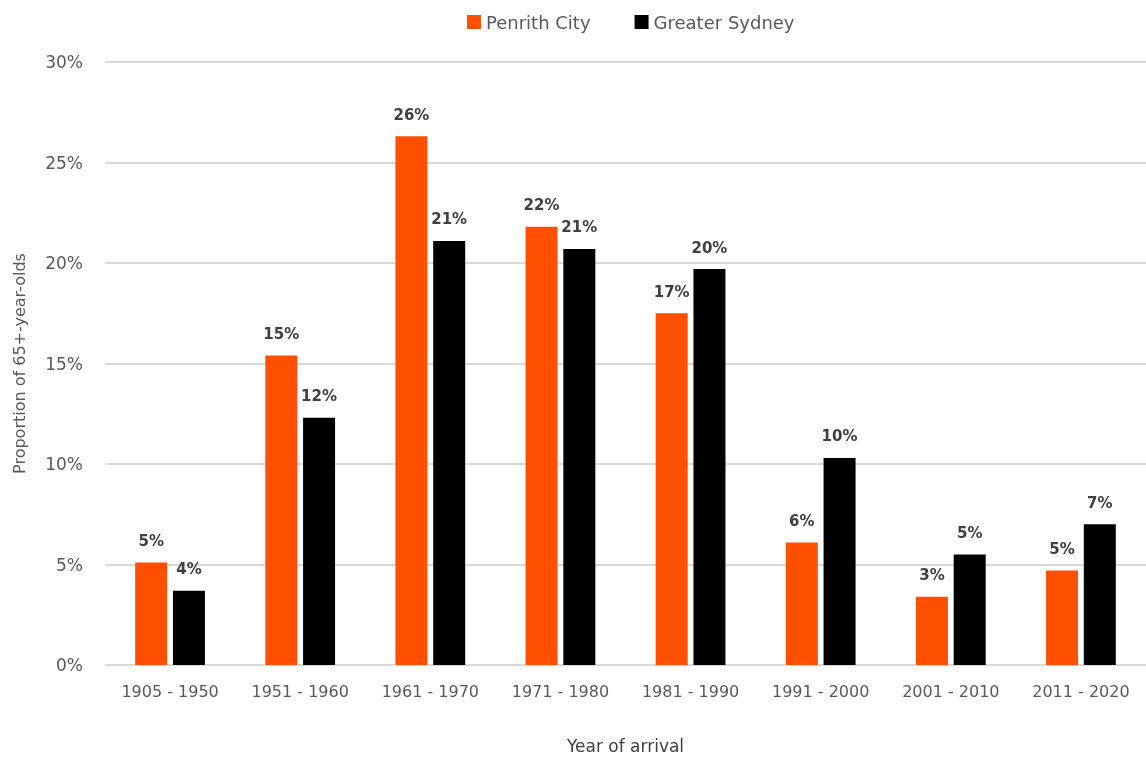 The height and width of the screenshot is (763, 1146). Describe the element at coordinates (69, 564) in the screenshot. I see `y-tick-label: 5%` at that location.